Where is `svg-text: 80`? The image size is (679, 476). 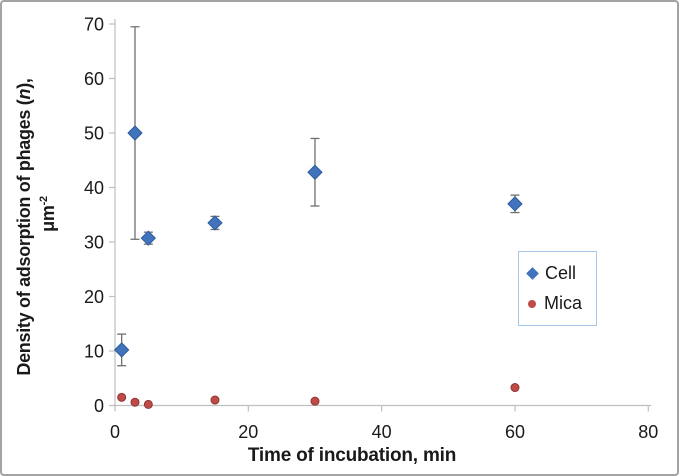
svg-text: 80 is located at coordinates (648, 432).